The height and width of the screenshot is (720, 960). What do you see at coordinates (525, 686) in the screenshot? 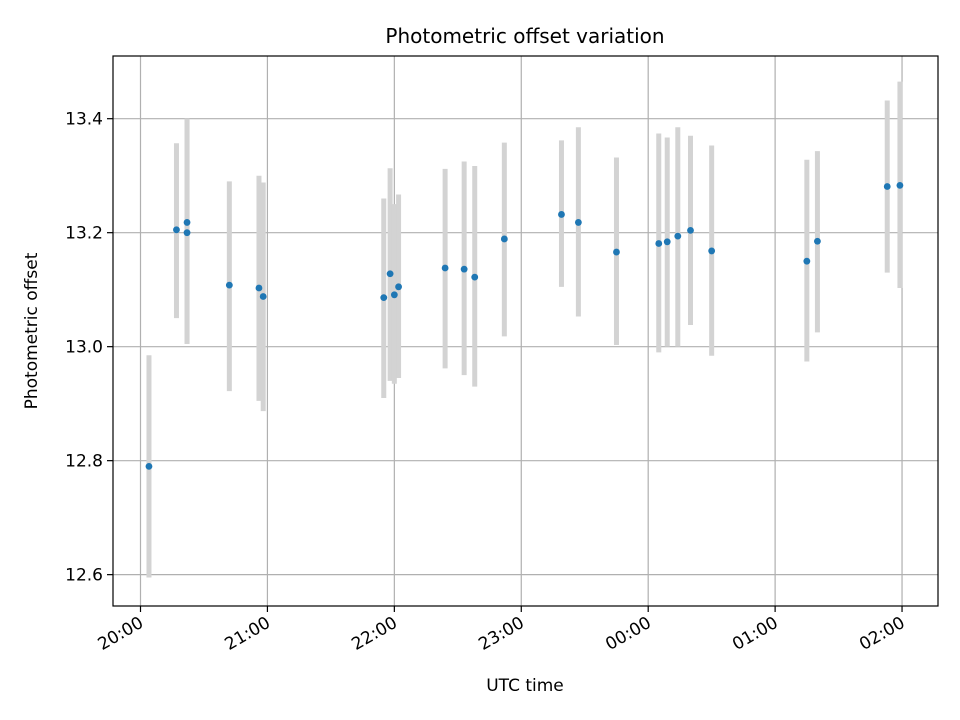
I see `x-axis-title: UTC time` at bounding box center [525, 686].